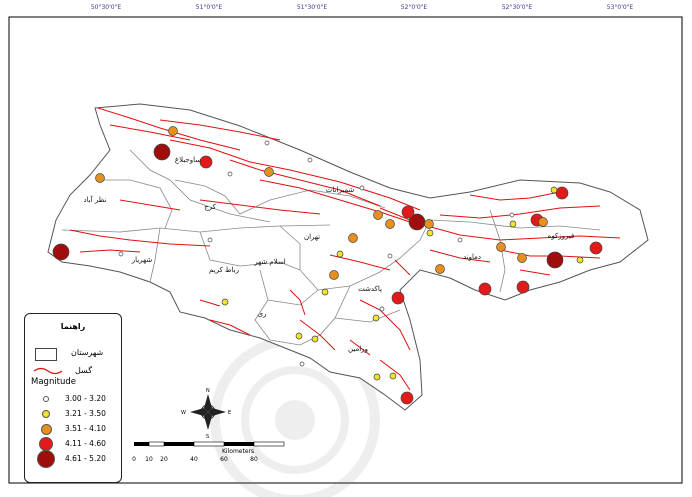 This screenshot has width=692, height=497. Describe the element at coordinates (229, 413) in the screenshot. I see `compass-e: E` at that location.